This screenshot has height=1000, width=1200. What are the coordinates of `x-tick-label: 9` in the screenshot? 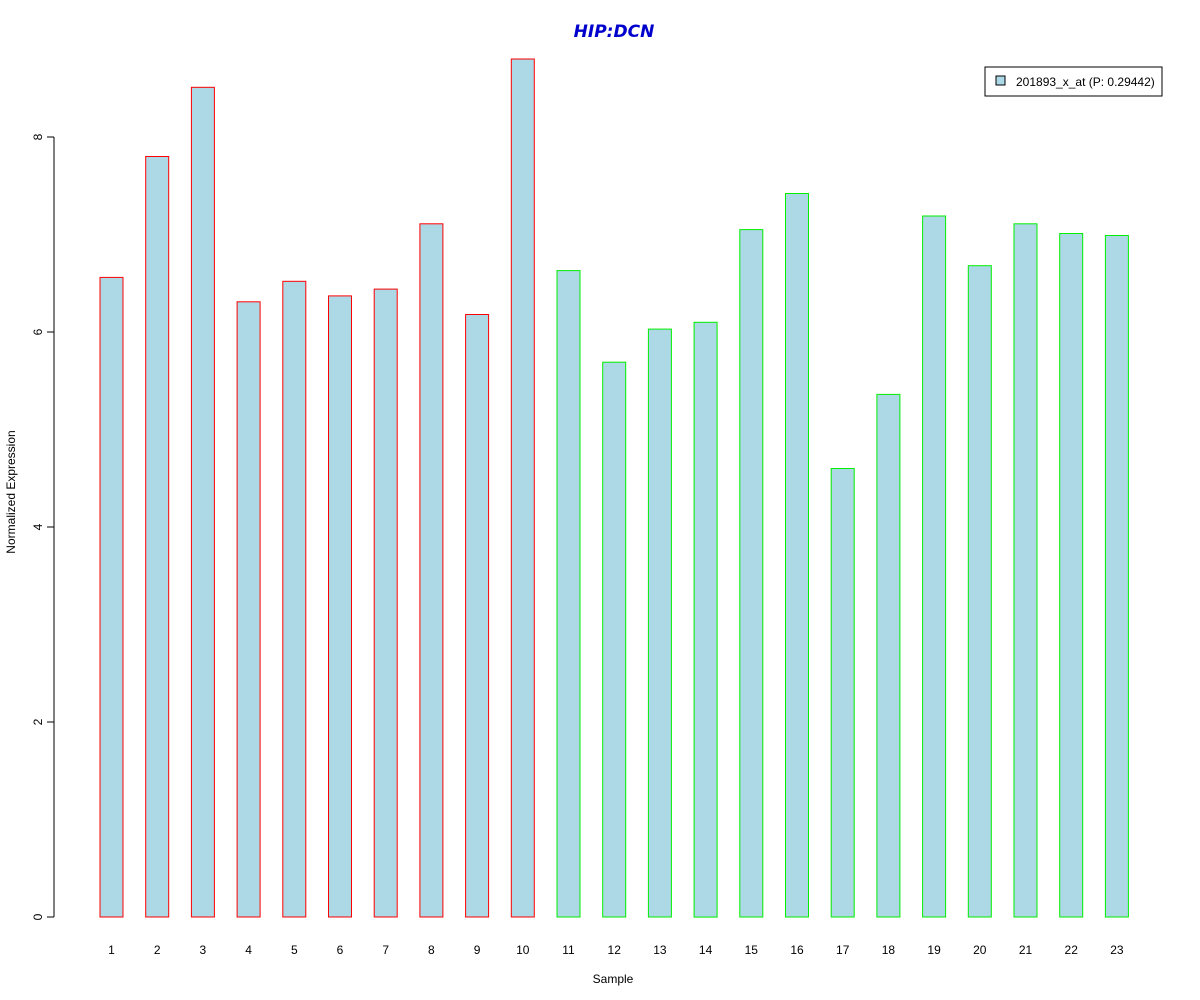 It's located at (477, 950).